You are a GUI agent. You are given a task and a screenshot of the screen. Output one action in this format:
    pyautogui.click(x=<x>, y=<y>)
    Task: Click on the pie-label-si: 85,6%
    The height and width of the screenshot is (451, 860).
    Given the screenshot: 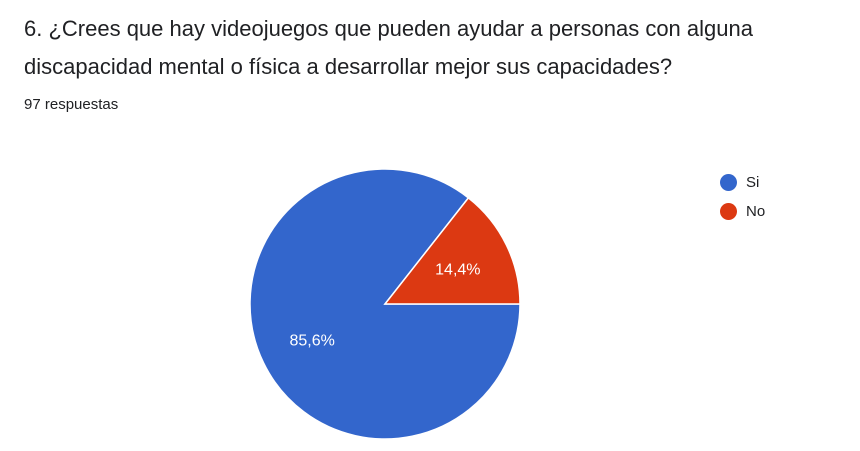 What is the action you would take?
    pyautogui.click(x=311, y=340)
    